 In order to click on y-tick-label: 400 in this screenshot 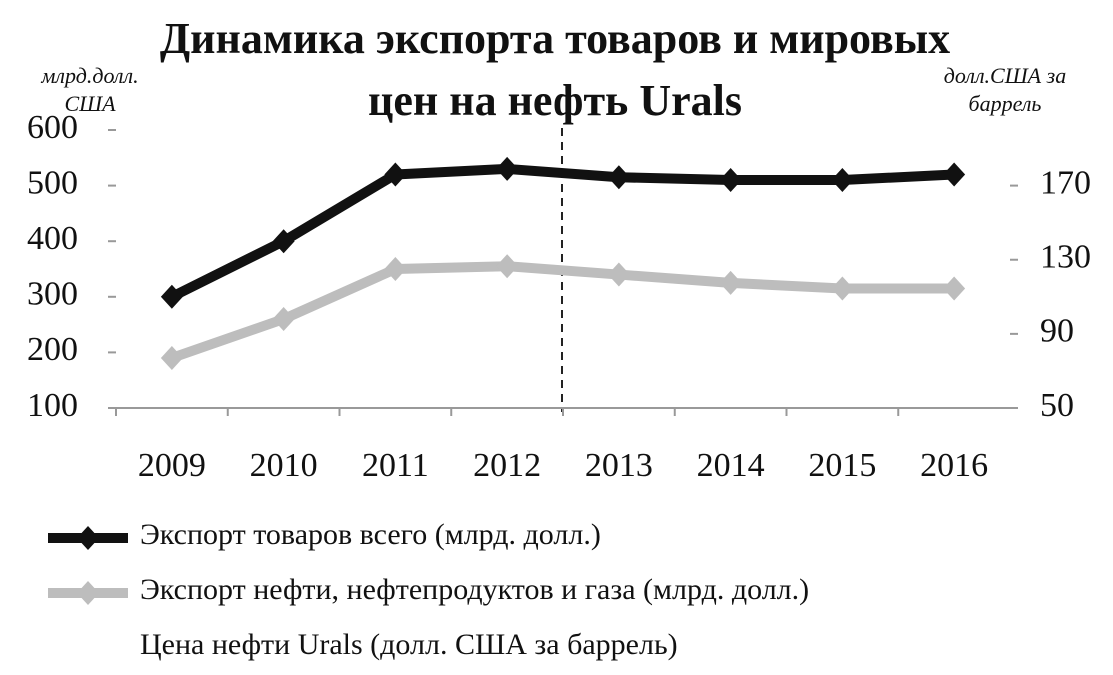, I will do `click(52, 238)`.